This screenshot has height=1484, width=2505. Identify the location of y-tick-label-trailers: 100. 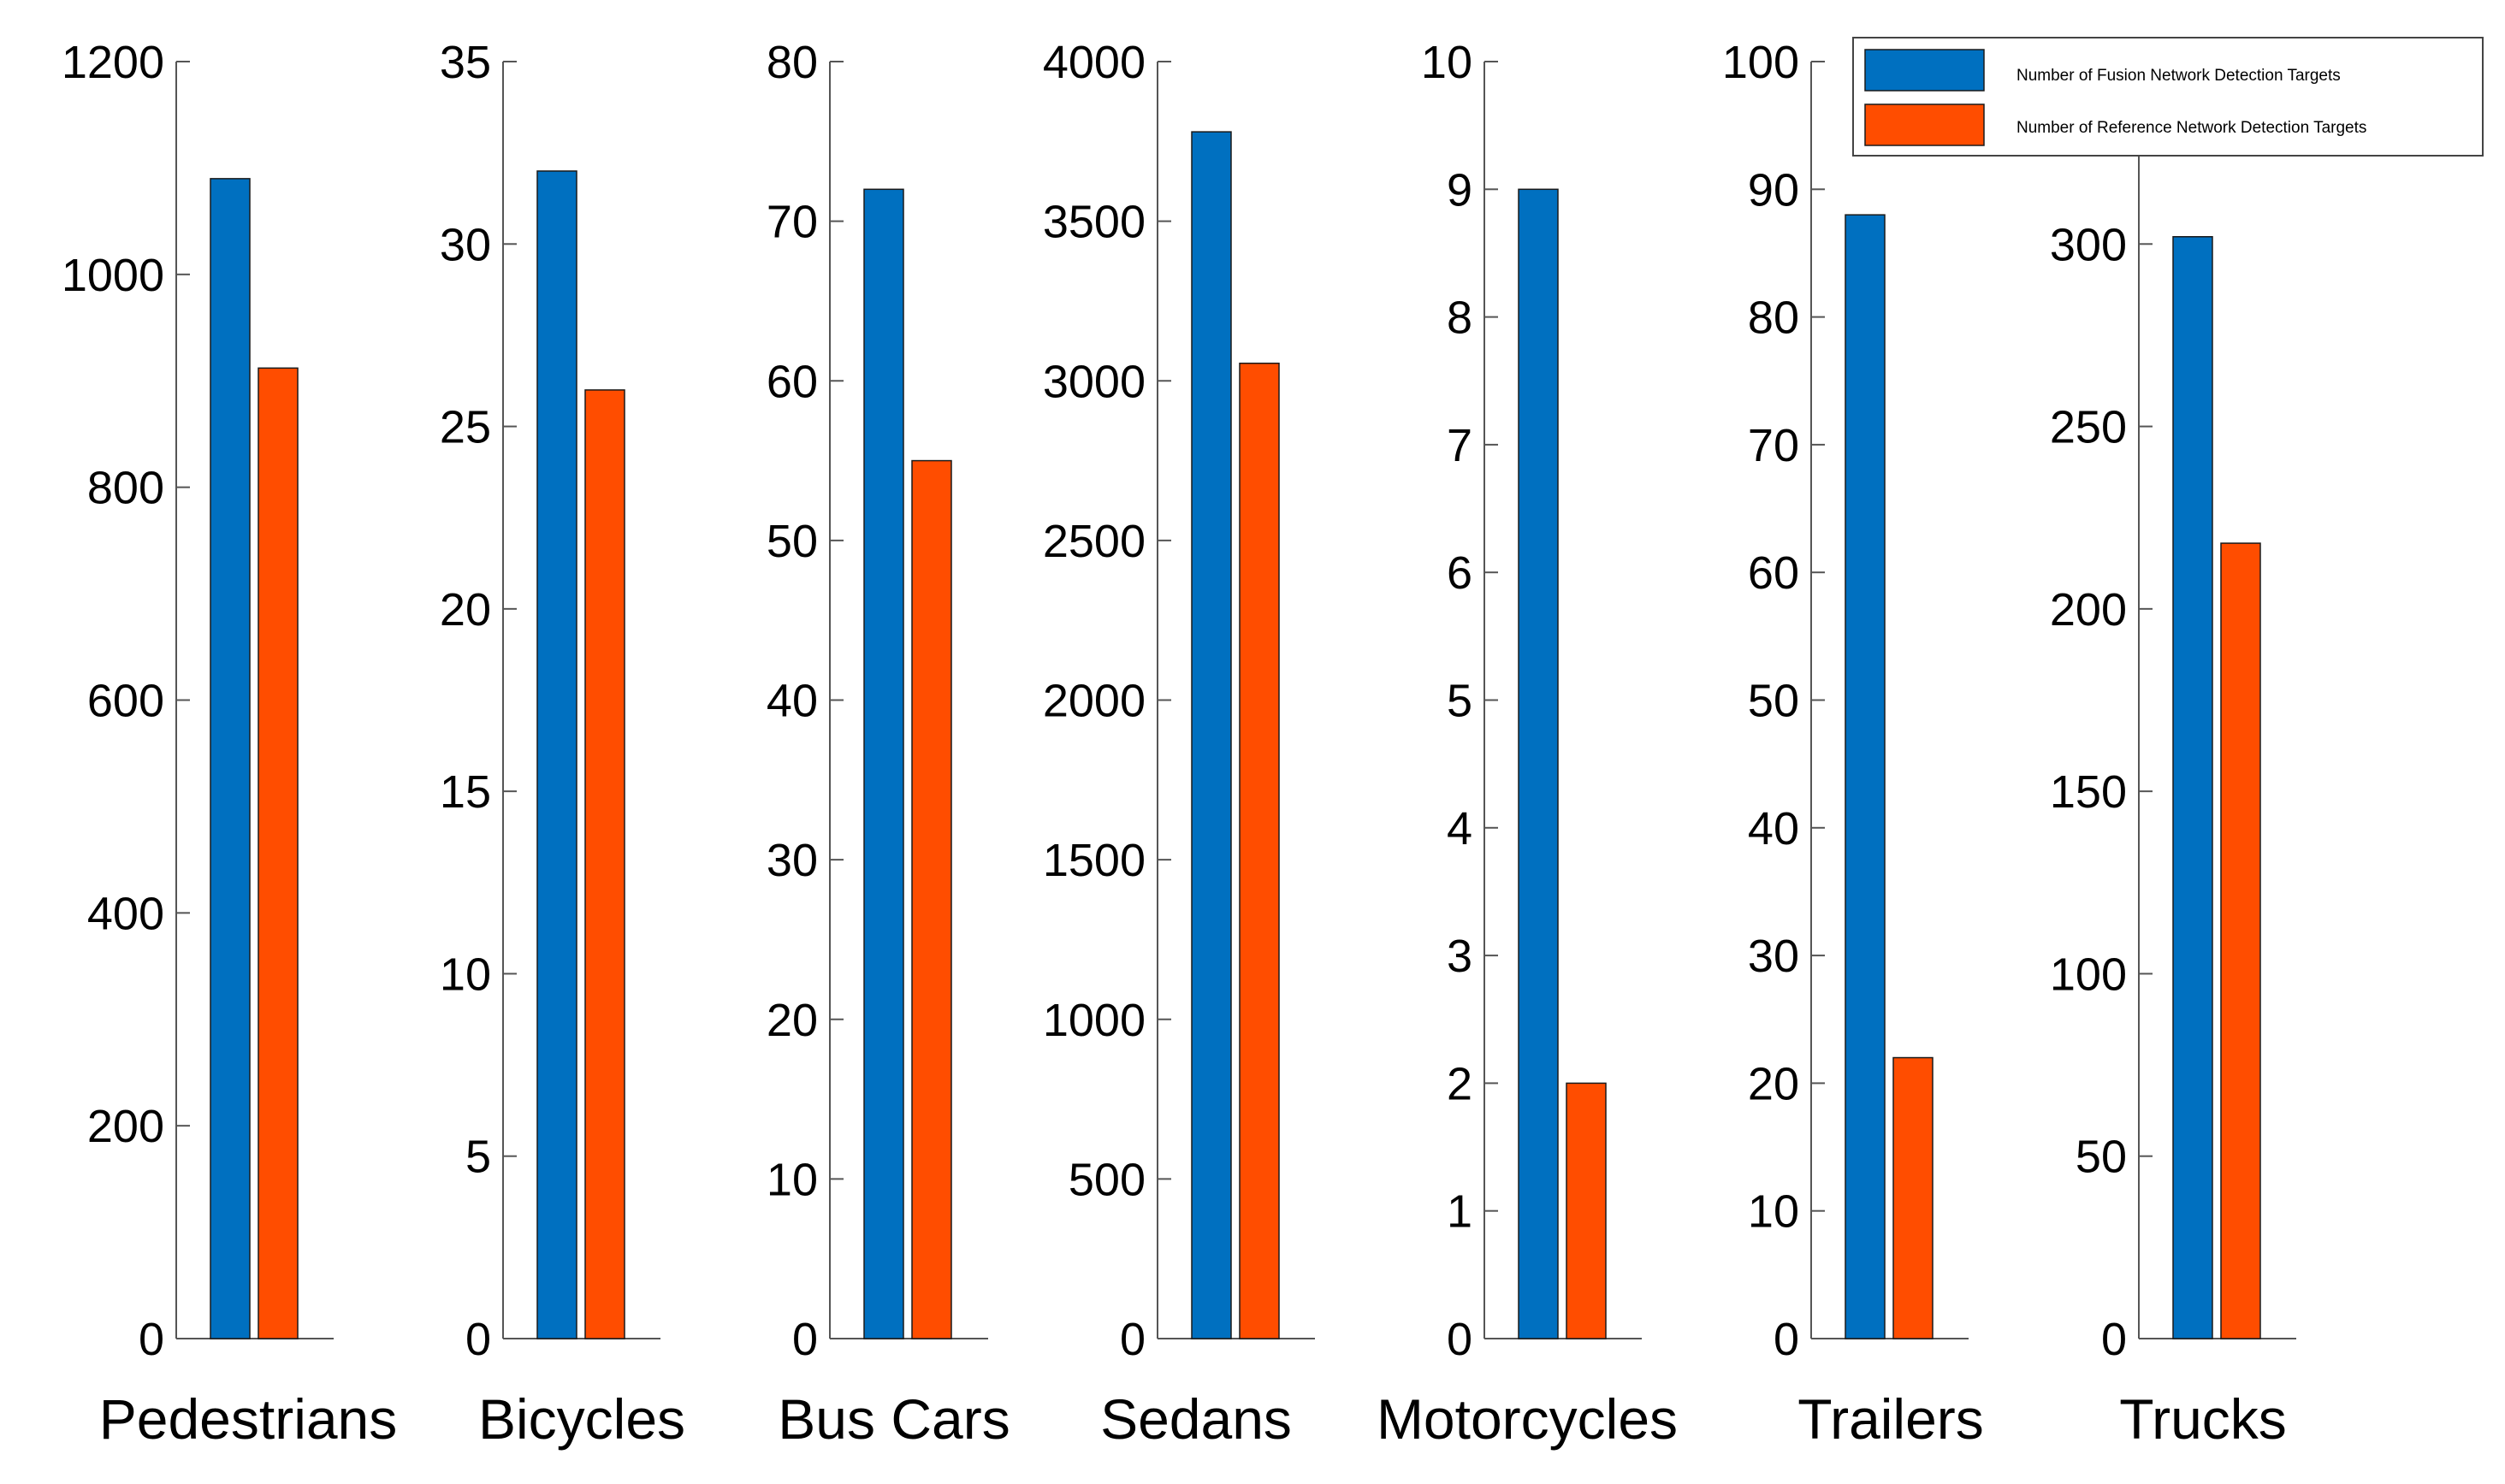
(1760, 62).